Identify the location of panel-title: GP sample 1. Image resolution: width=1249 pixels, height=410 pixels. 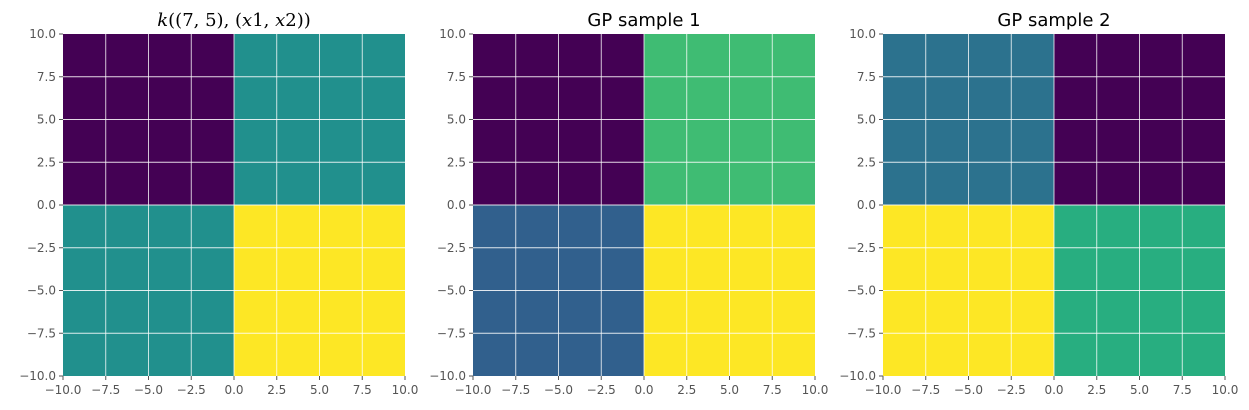
(643, 20).